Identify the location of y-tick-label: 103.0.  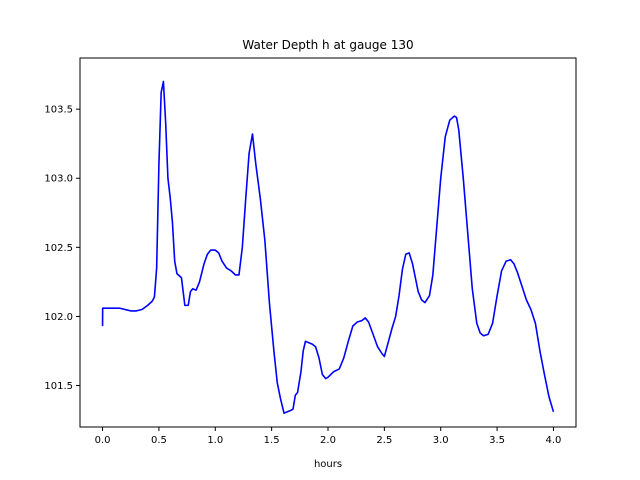
(58, 179).